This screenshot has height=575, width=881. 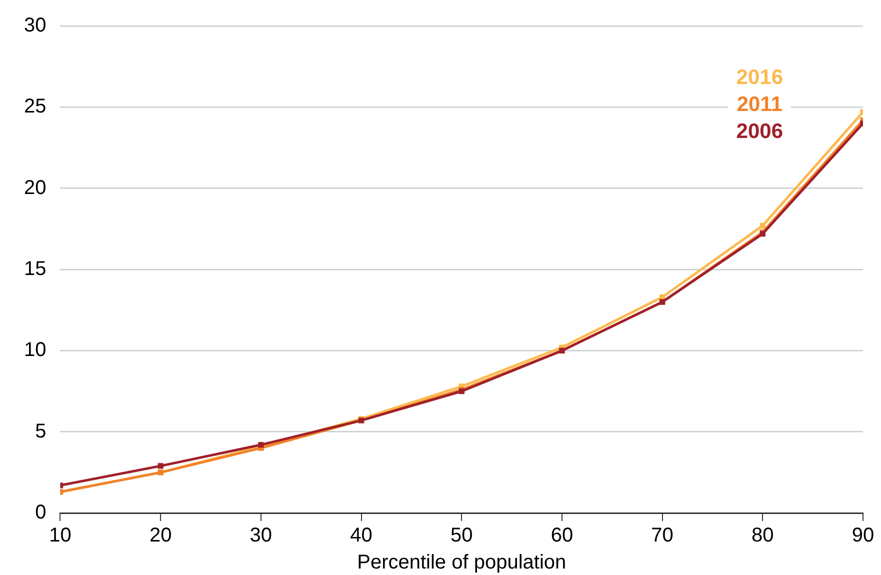 What do you see at coordinates (35, 107) in the screenshot?
I see `y-tick-label: 25` at bounding box center [35, 107].